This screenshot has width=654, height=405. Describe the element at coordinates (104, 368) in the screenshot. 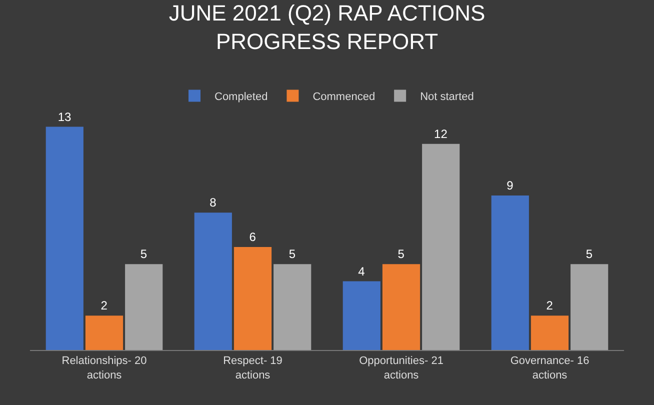

I see `x-tick-label: Relationships- 20 actions` at that location.